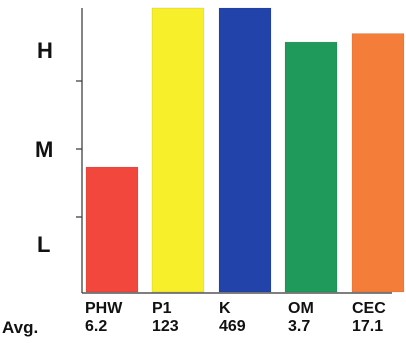  Describe the element at coordinates (112, 229) in the screenshot. I see `bar-phw` at that location.